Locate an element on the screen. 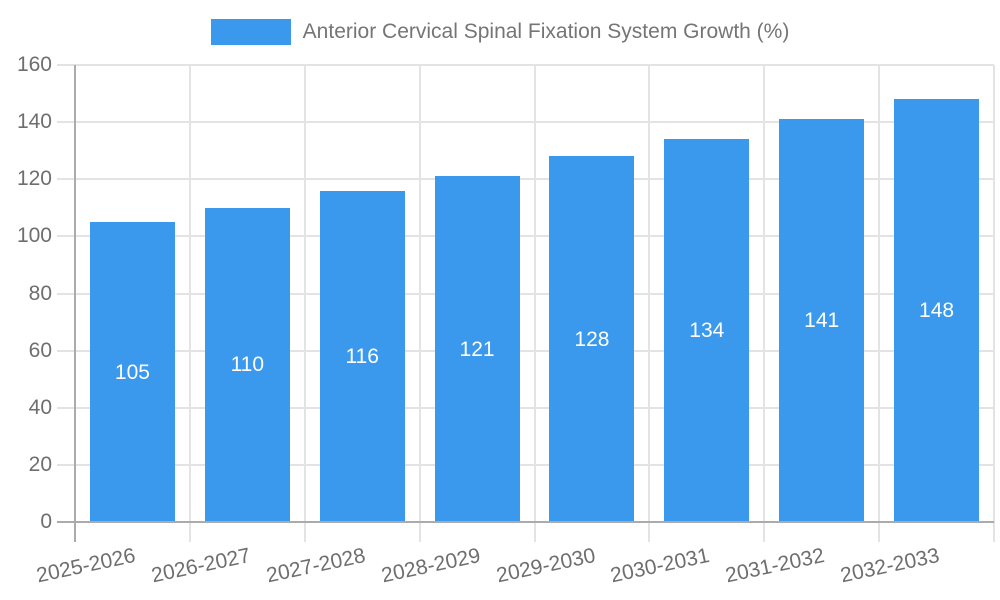 The image size is (1000, 600). x-axis-tick-label: 2031-2032 is located at coordinates (775, 565).